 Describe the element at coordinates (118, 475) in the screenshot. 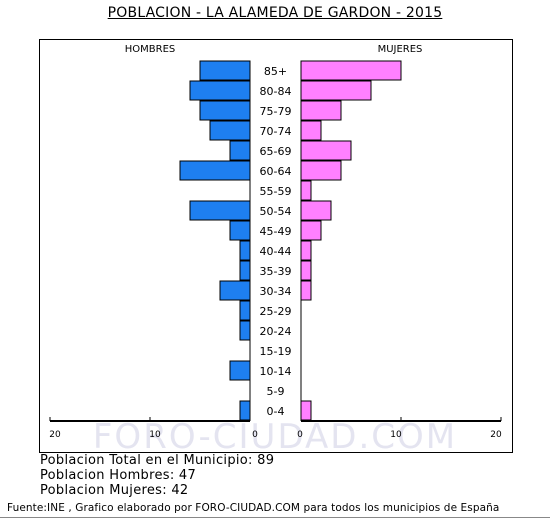

I see `stat-hombres: Poblacion Hombres: 47` at that location.